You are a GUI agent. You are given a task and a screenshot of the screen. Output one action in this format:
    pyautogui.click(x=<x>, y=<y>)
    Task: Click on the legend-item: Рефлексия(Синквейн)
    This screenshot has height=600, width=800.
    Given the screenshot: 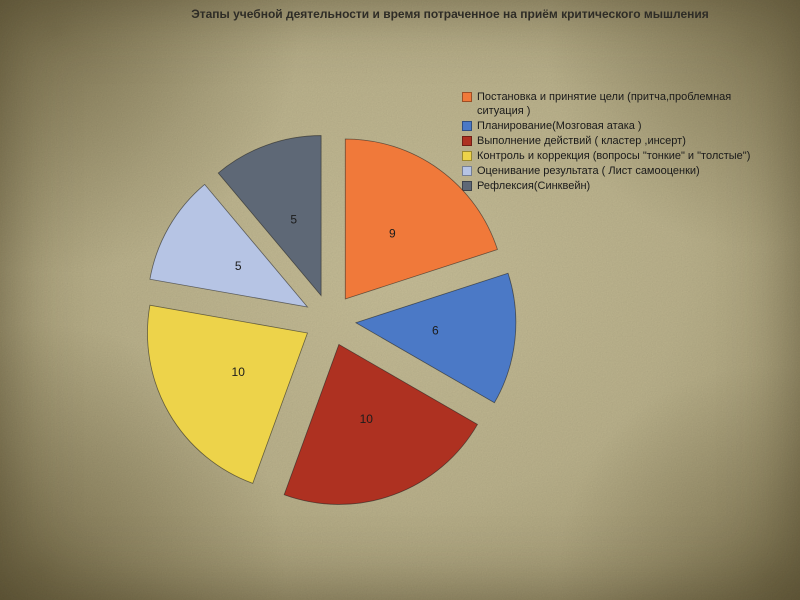 What is the action you would take?
    pyautogui.click(x=612, y=186)
    